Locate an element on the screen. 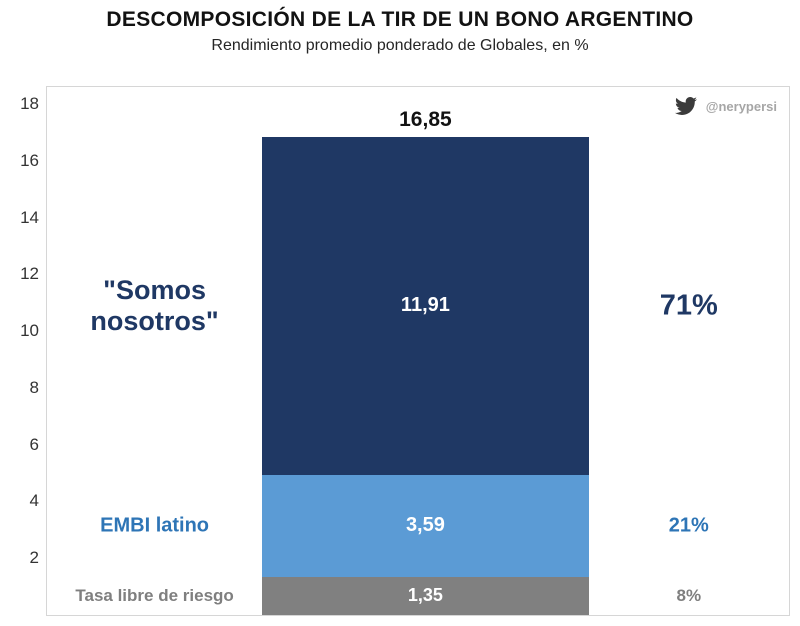  segment-value-label: 3,59 is located at coordinates (425, 525).